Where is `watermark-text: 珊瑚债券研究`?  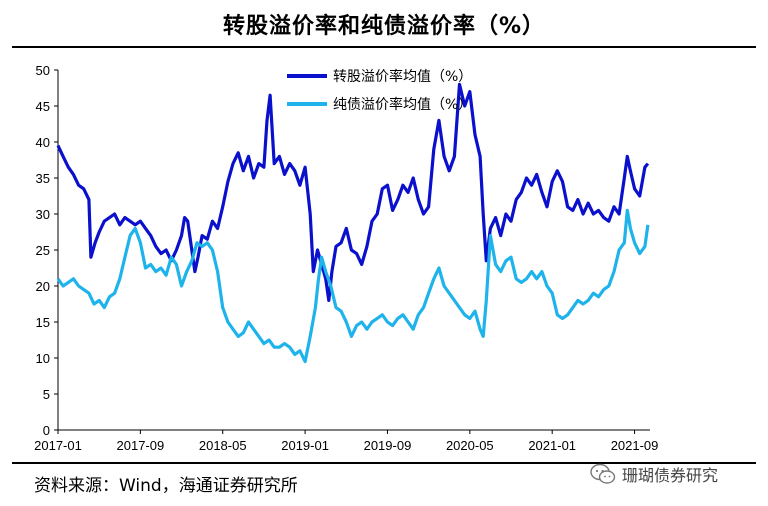 watermark-text: 珊瑚债券研究 is located at coordinates (670, 475).